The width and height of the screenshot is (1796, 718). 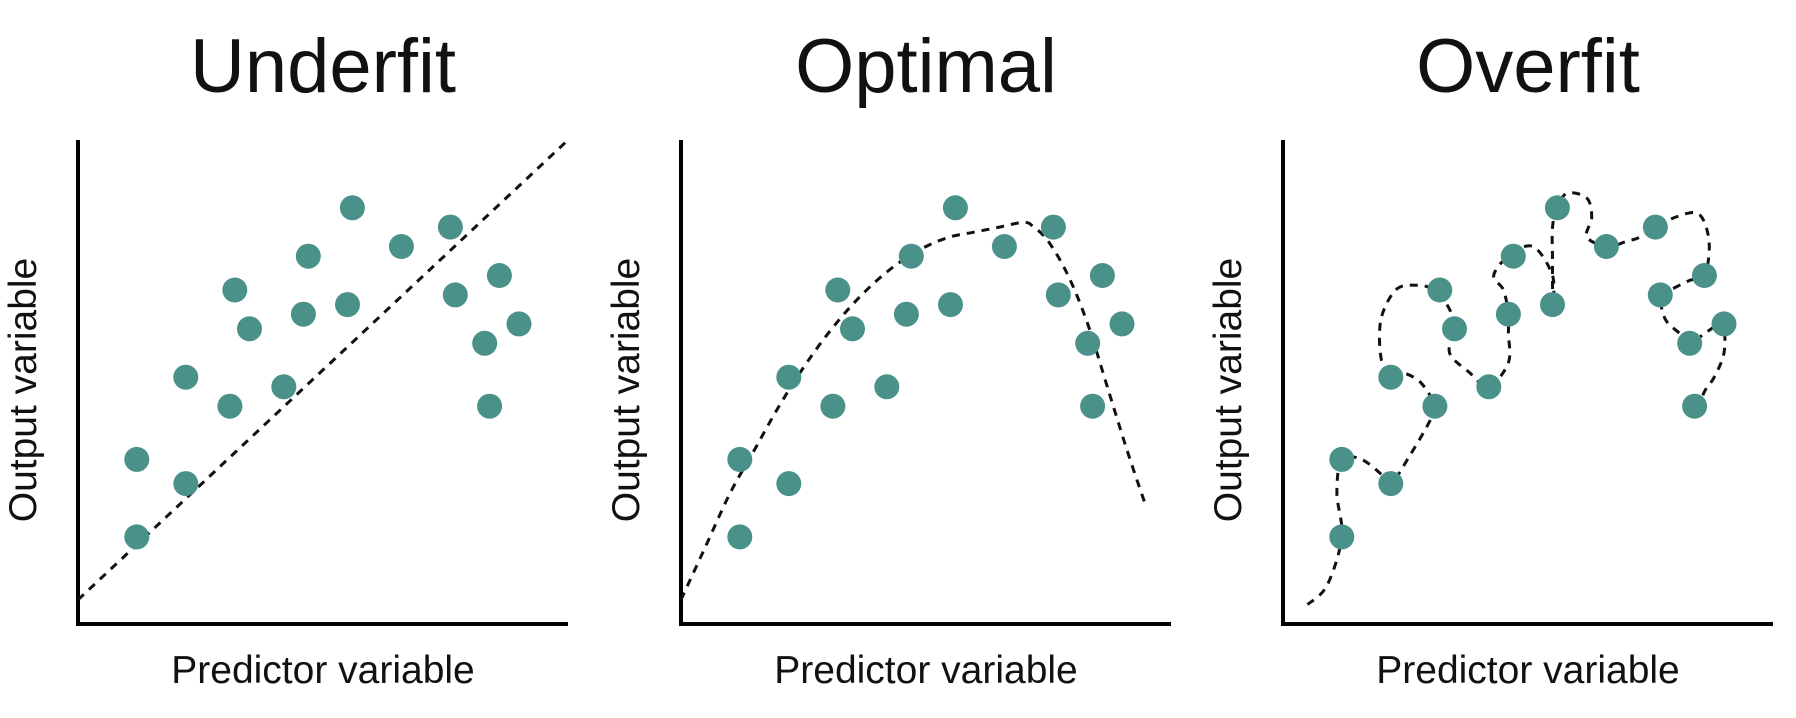 What do you see at coordinates (323, 66) in the screenshot?
I see `chart-title: Underfit` at bounding box center [323, 66].